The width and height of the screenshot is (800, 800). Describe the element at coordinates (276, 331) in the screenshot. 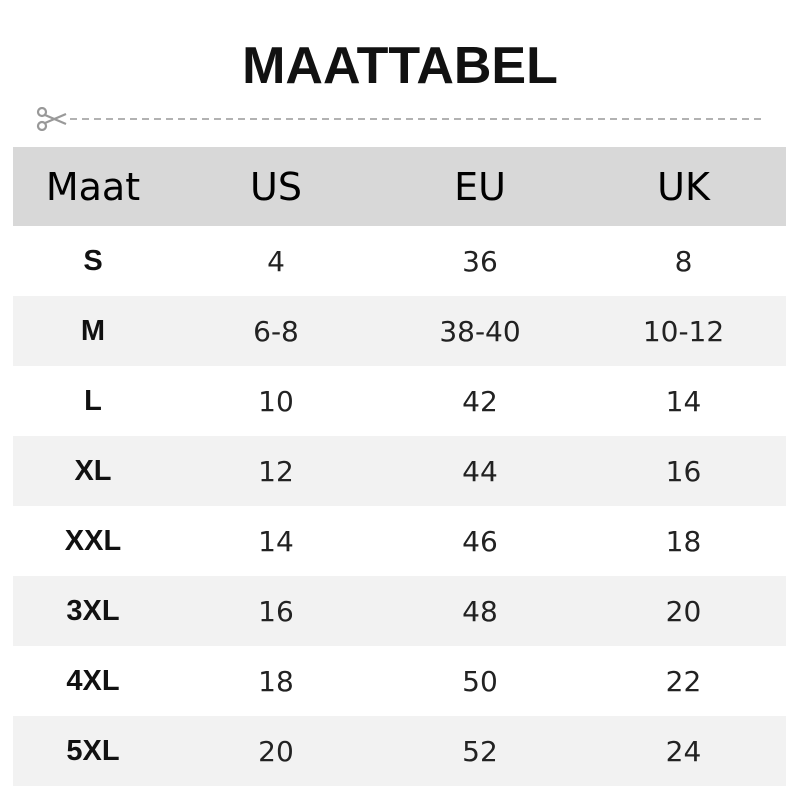

I see `us-cell: 6-8` at that location.